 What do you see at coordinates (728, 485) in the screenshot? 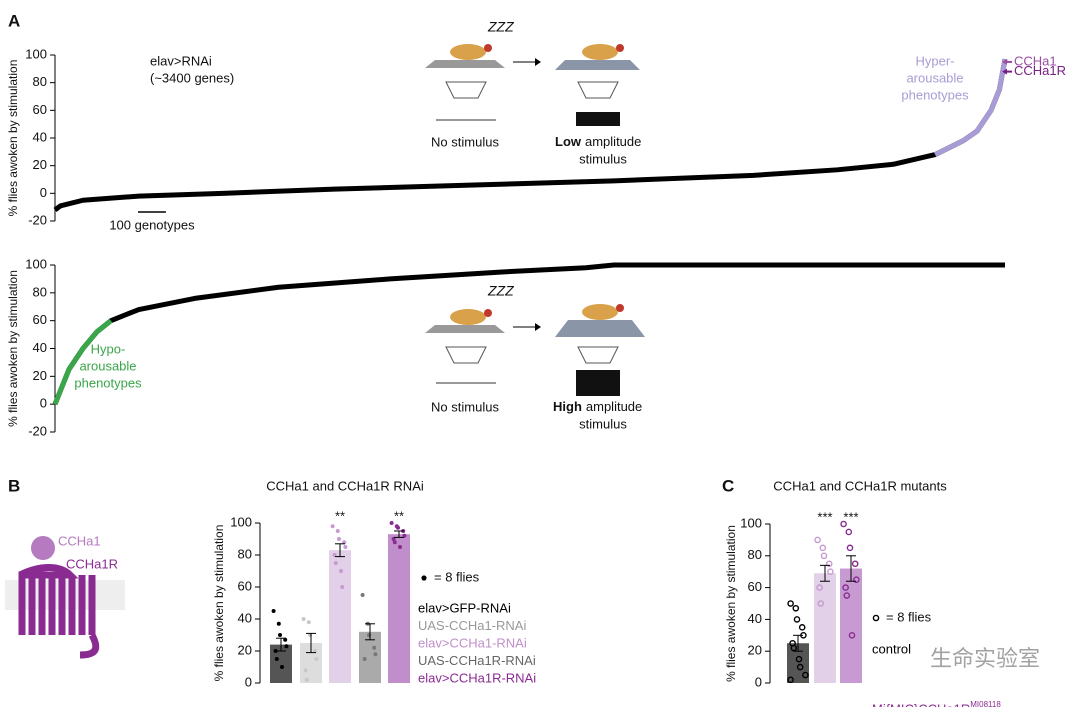
I see `panel-letter: C` at bounding box center [728, 485].